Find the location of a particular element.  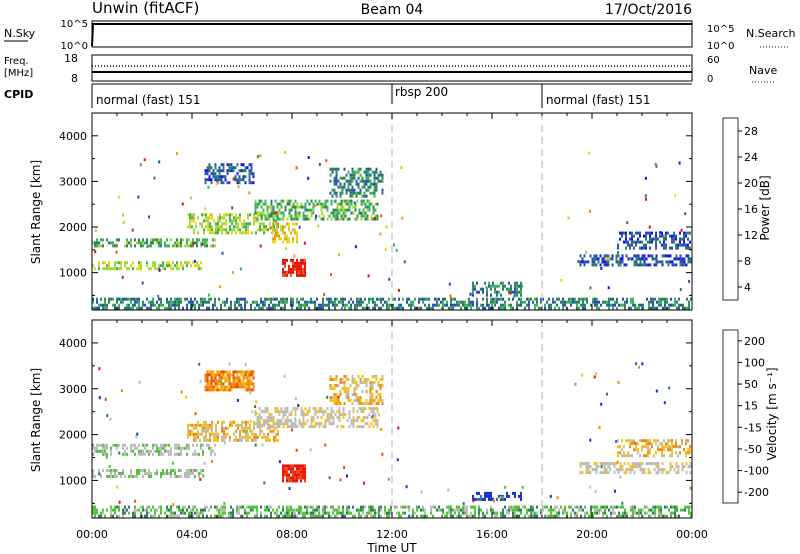

cpid-label: CPID is located at coordinates (18, 94).